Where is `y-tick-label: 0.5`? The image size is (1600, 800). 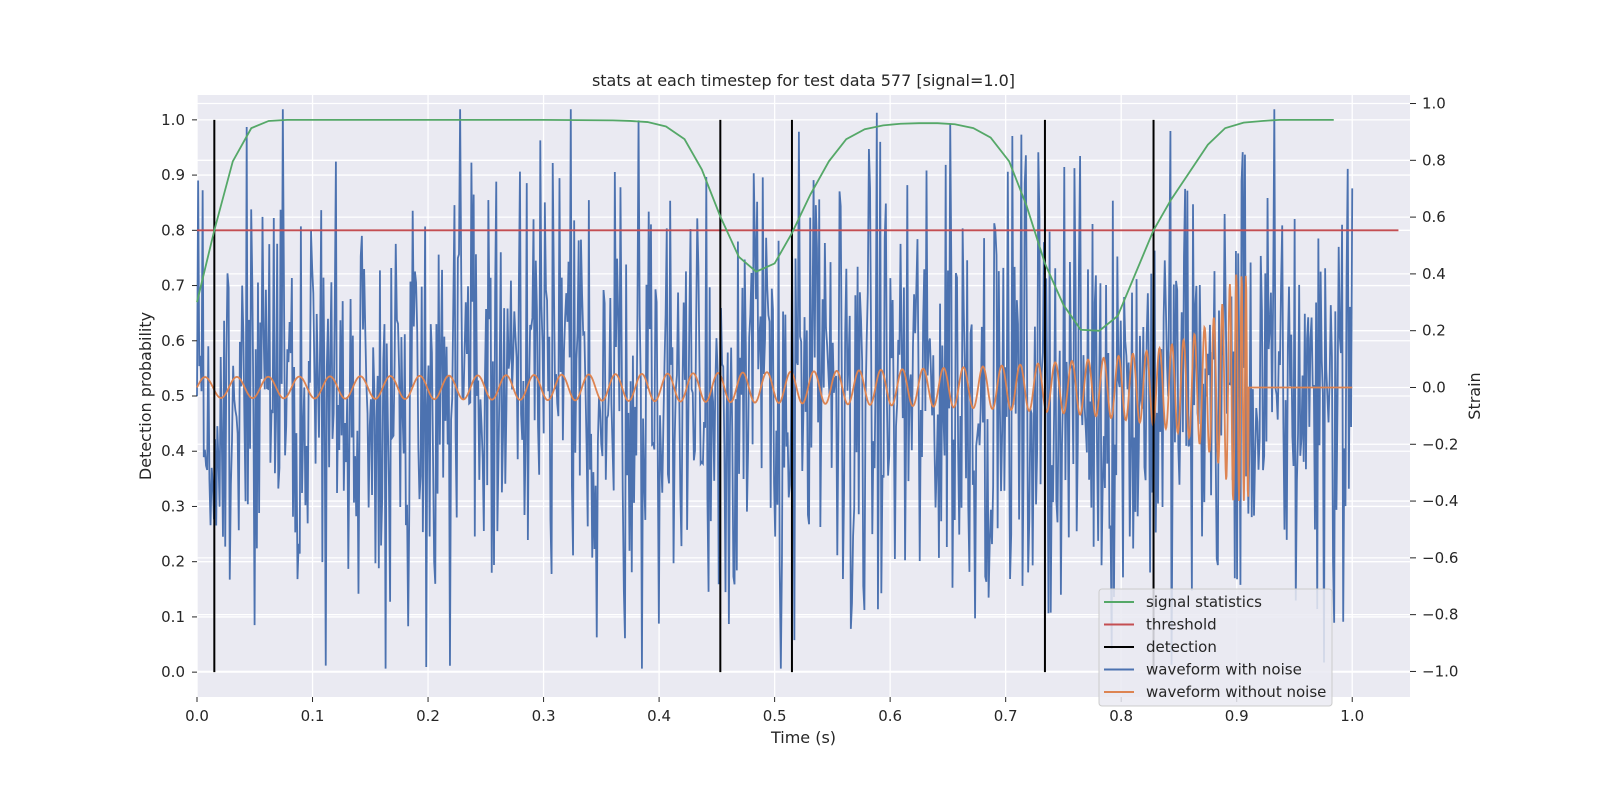
y-tick-label: 0.5 is located at coordinates (173, 396).